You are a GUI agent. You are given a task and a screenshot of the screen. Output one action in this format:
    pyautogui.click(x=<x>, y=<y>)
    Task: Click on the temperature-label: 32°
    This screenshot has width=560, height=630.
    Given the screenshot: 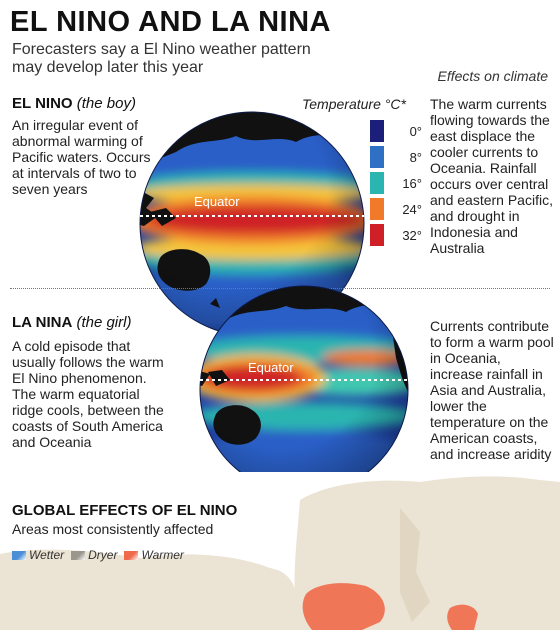 What is the action you would take?
    pyautogui.click(x=412, y=235)
    